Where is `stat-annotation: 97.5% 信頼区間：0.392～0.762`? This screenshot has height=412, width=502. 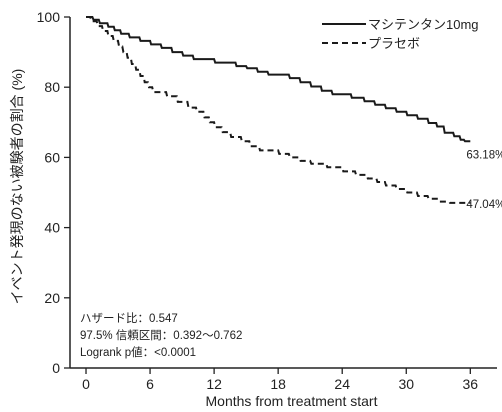 stat-annotation: 97.5% 信頼区間：0.392～0.762 is located at coordinates (161, 335).